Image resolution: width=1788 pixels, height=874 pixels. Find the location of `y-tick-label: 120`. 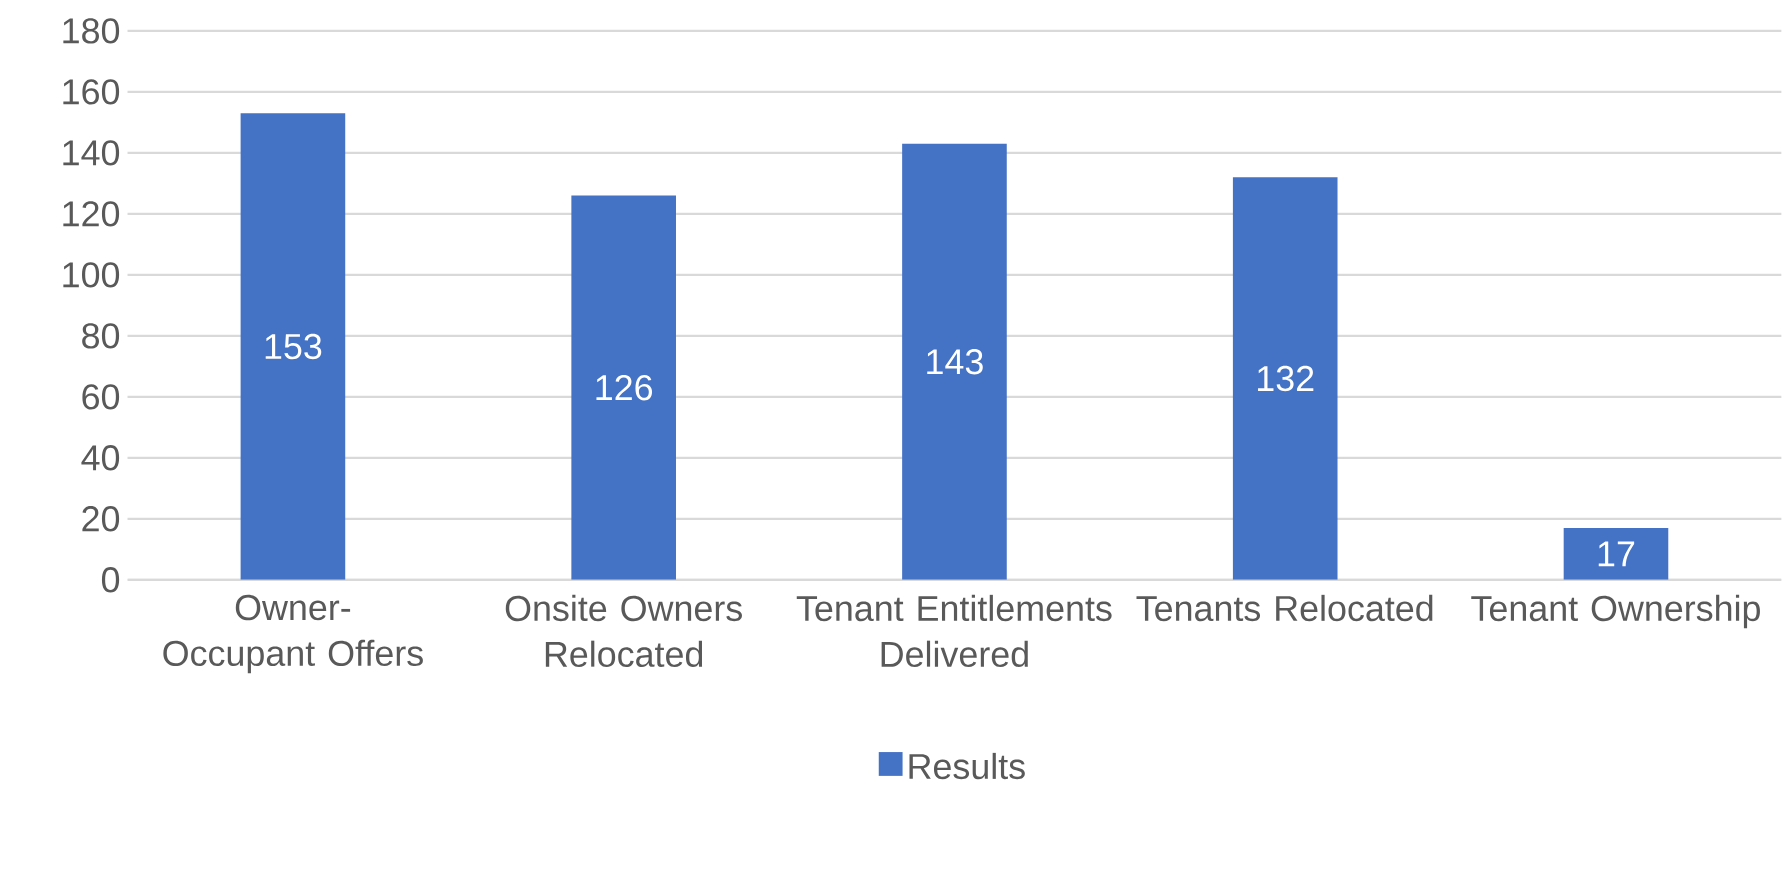

y-tick-label: 120 is located at coordinates (91, 214).